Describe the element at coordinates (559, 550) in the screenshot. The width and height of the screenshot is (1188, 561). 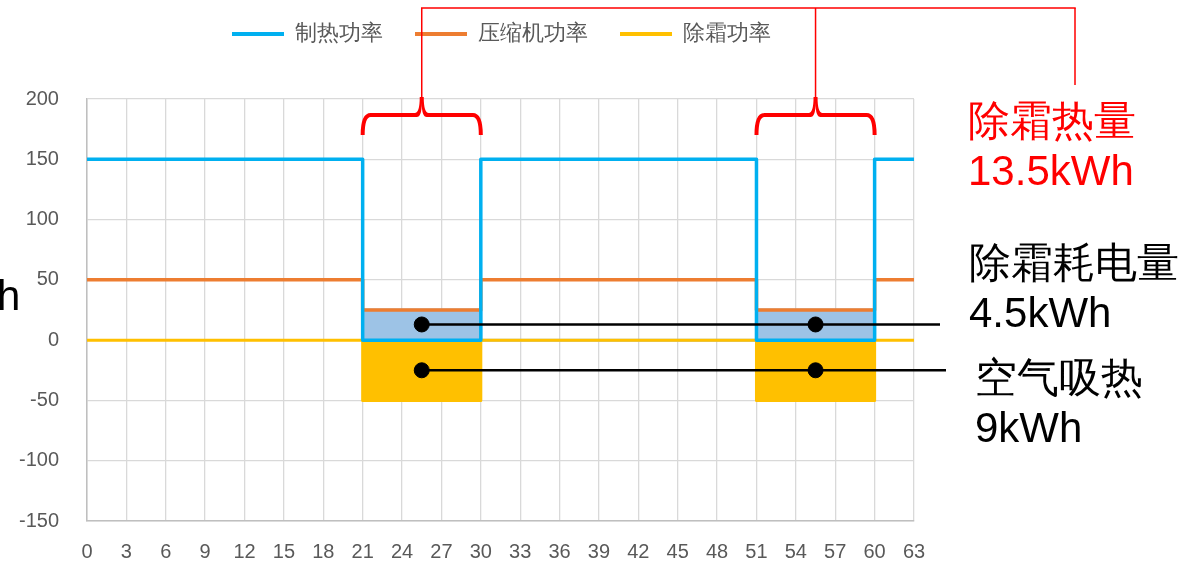
I see `x-tick-label: 36` at that location.